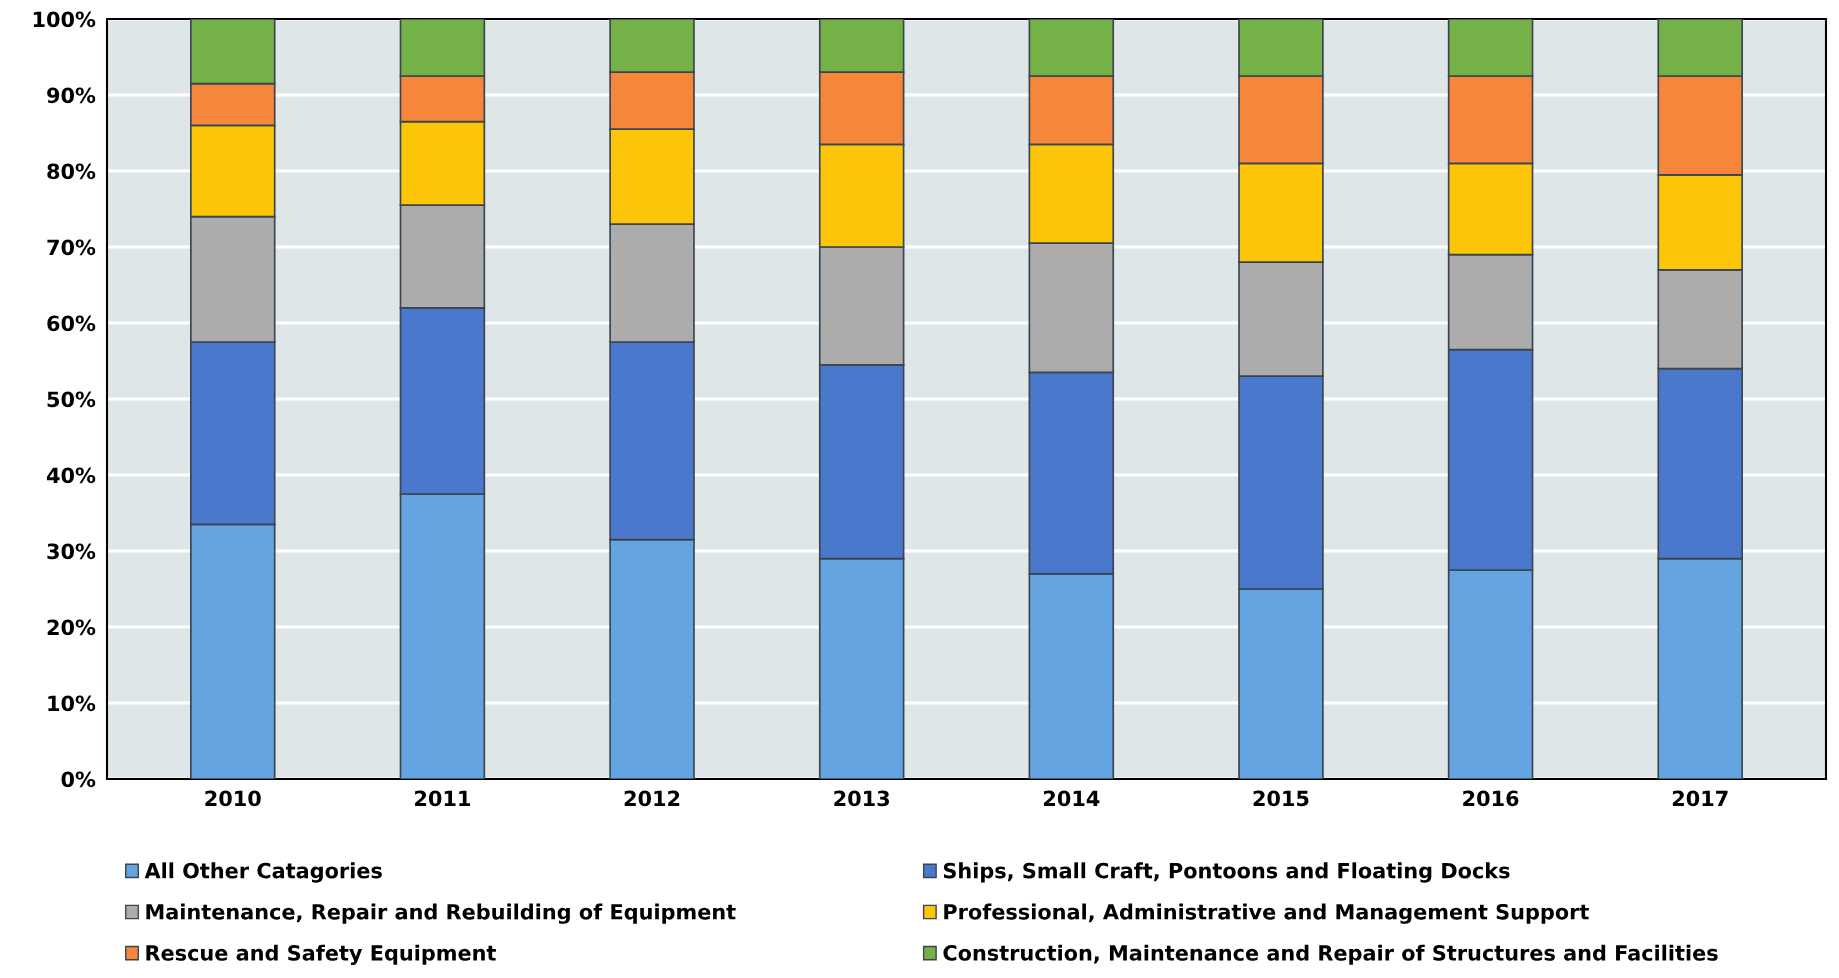 This screenshot has height=978, width=1839. What do you see at coordinates (442, 798) in the screenshot?
I see `x-tick-label: 2011` at bounding box center [442, 798].